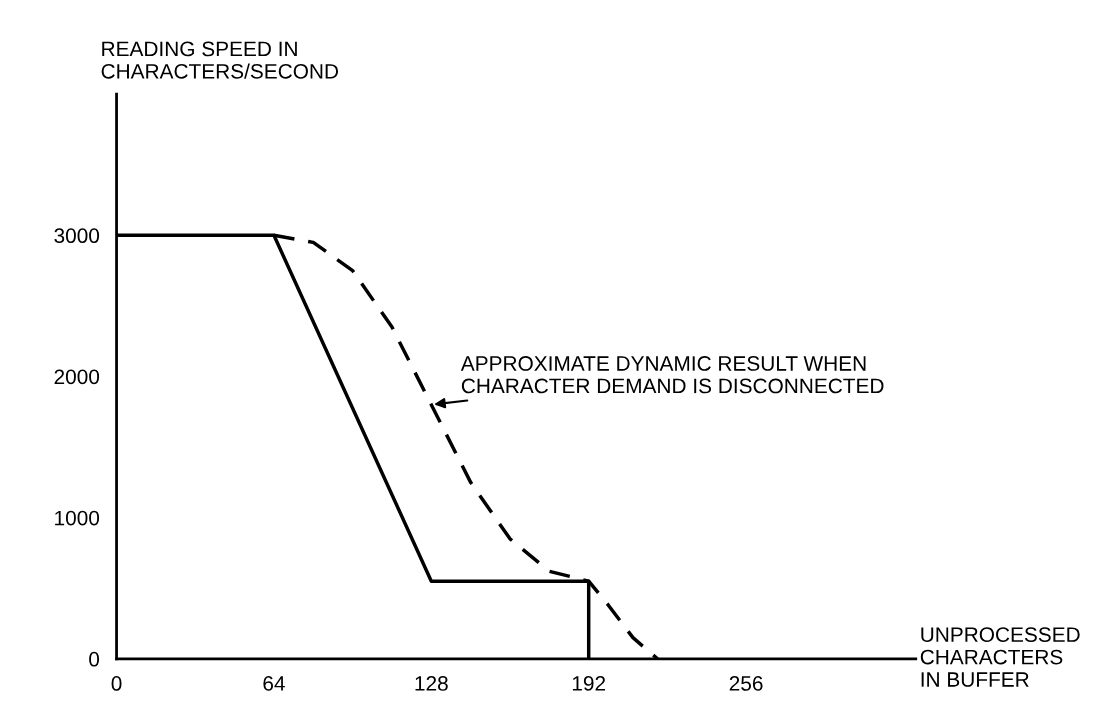 The height and width of the screenshot is (724, 1110). Describe the element at coordinates (77, 518) in the screenshot. I see `y-tick-label: 1000` at that location.